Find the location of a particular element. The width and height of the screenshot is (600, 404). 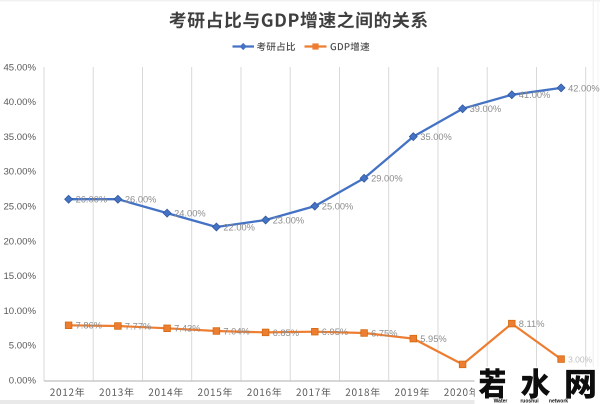

svg-text: 45.00% is located at coordinates (19, 67).